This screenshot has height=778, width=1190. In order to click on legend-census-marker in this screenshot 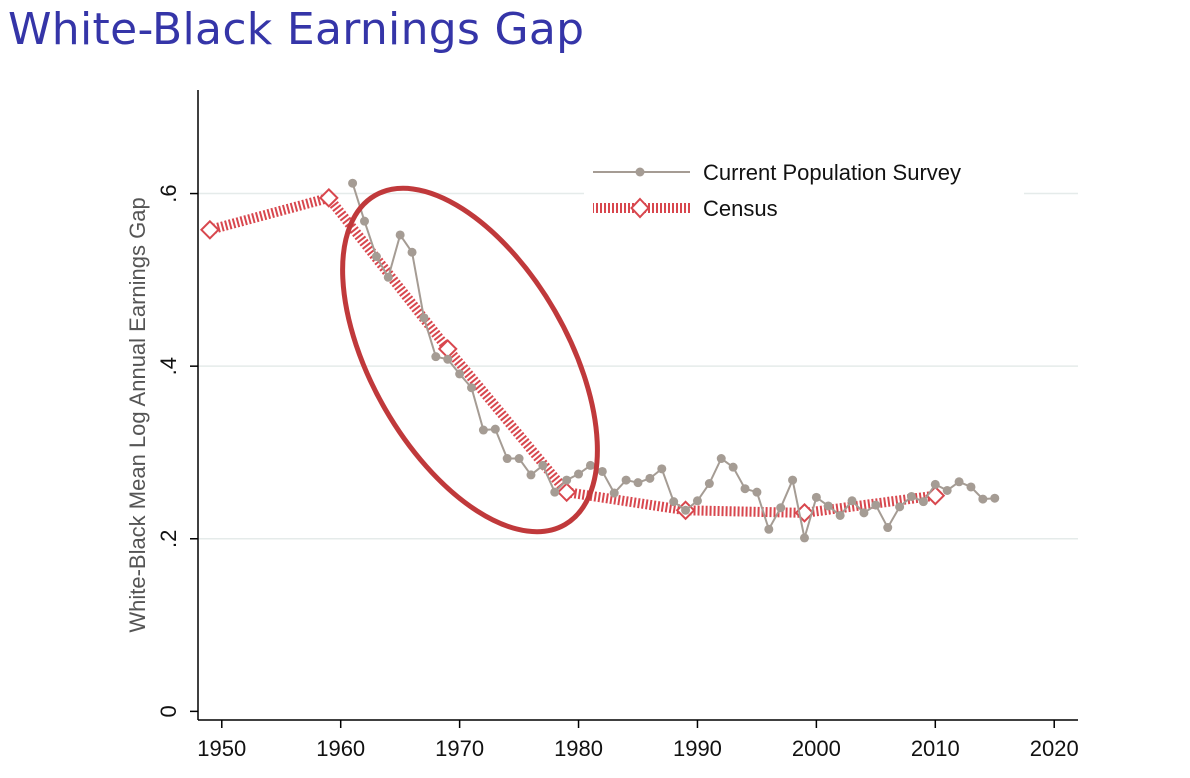, I will do `click(640, 208)`.